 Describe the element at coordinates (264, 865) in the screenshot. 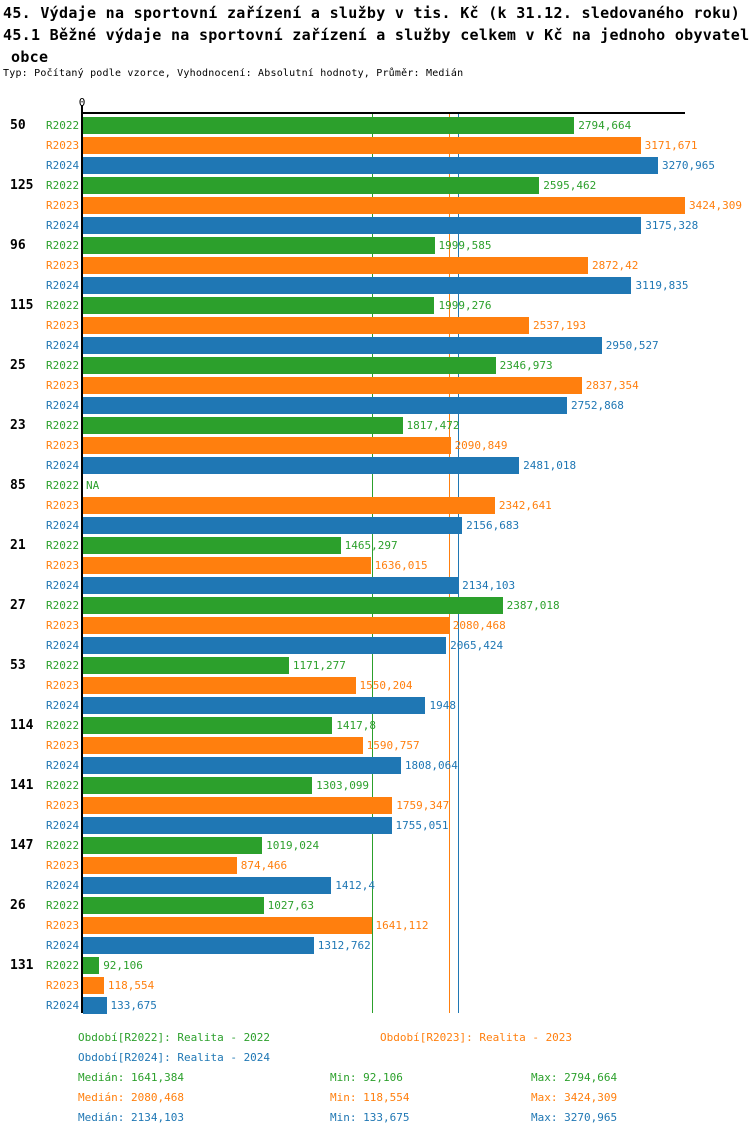

I see `bar-value-label: 874,466` at that location.